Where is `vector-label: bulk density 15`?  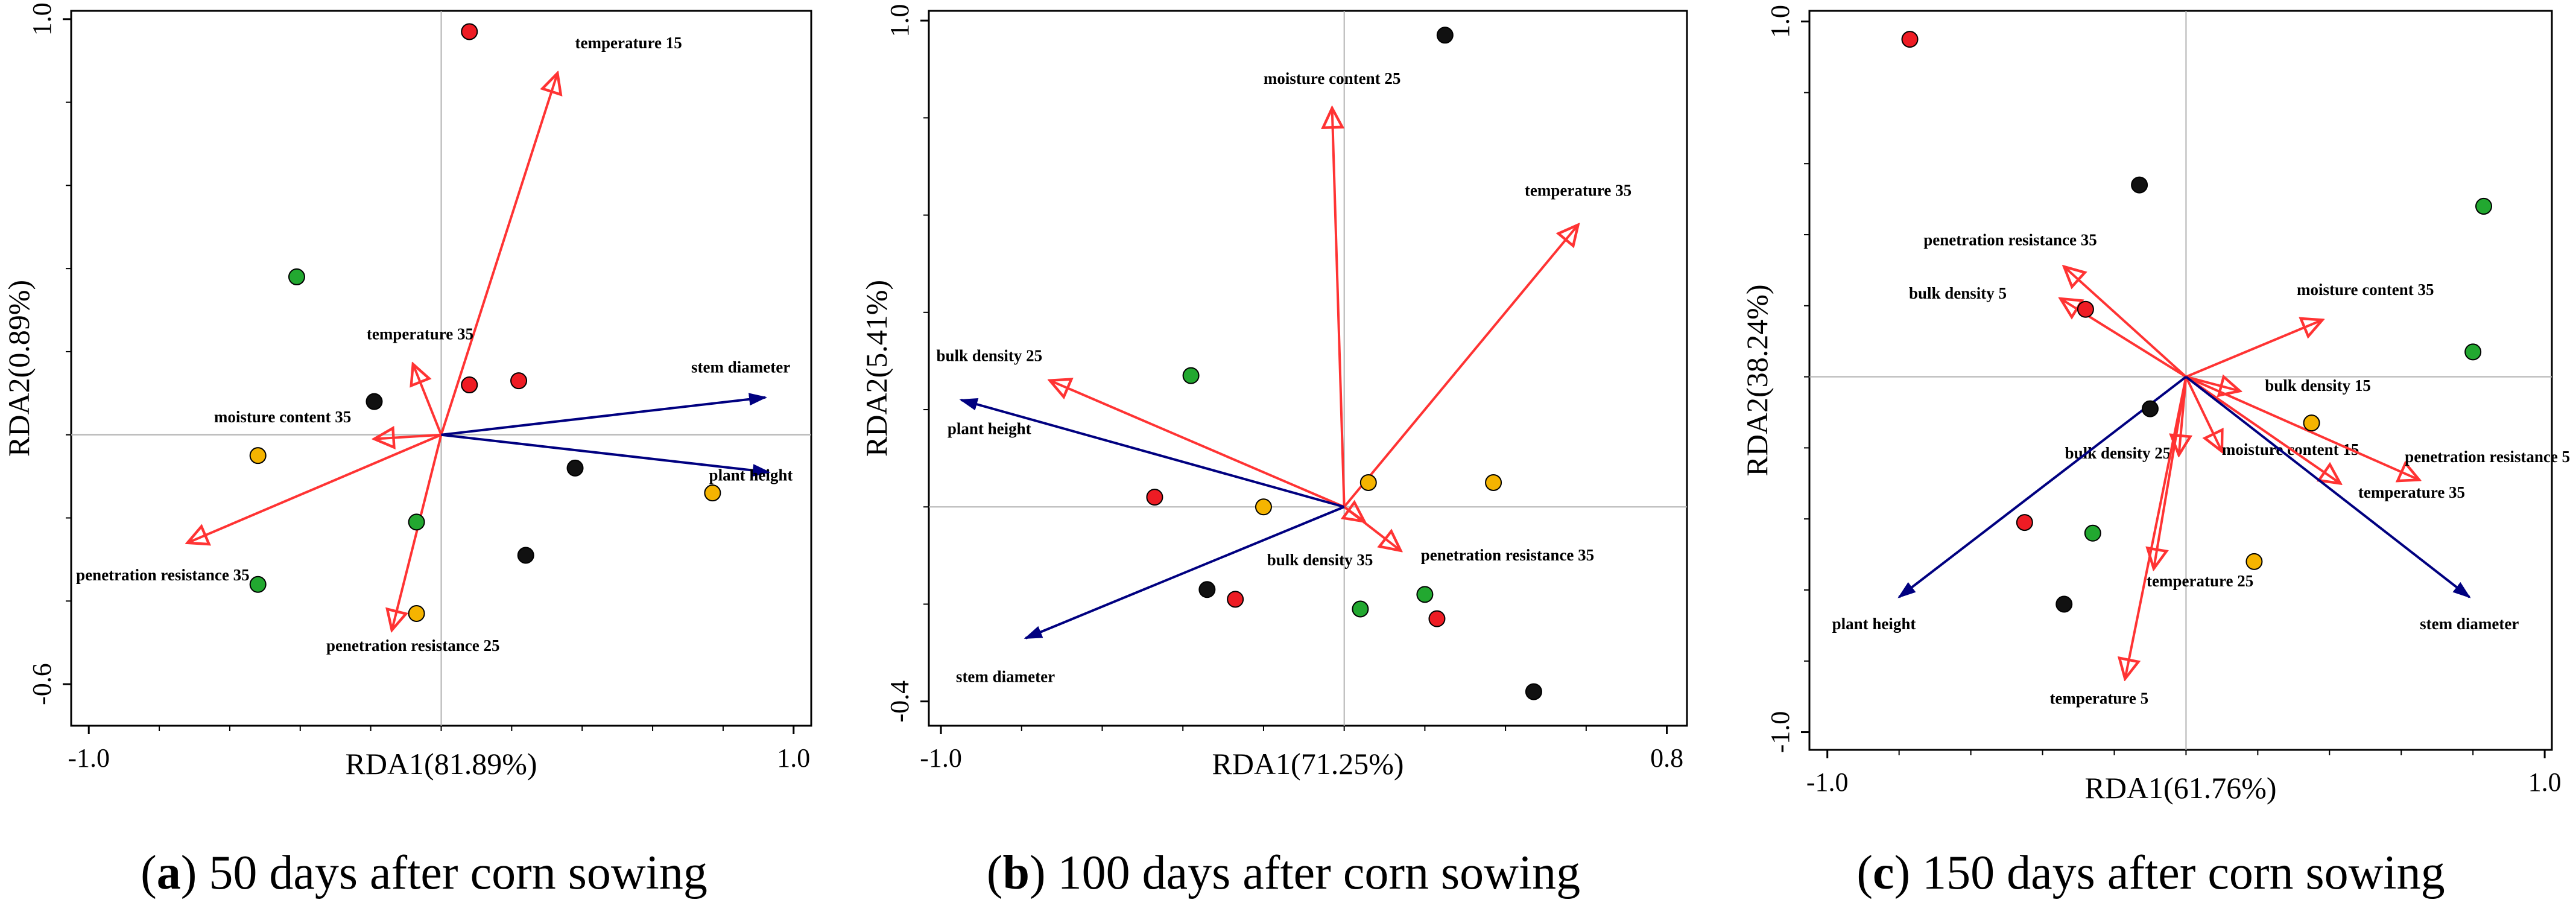
vector-label: bulk density 15 is located at coordinates (2318, 385).